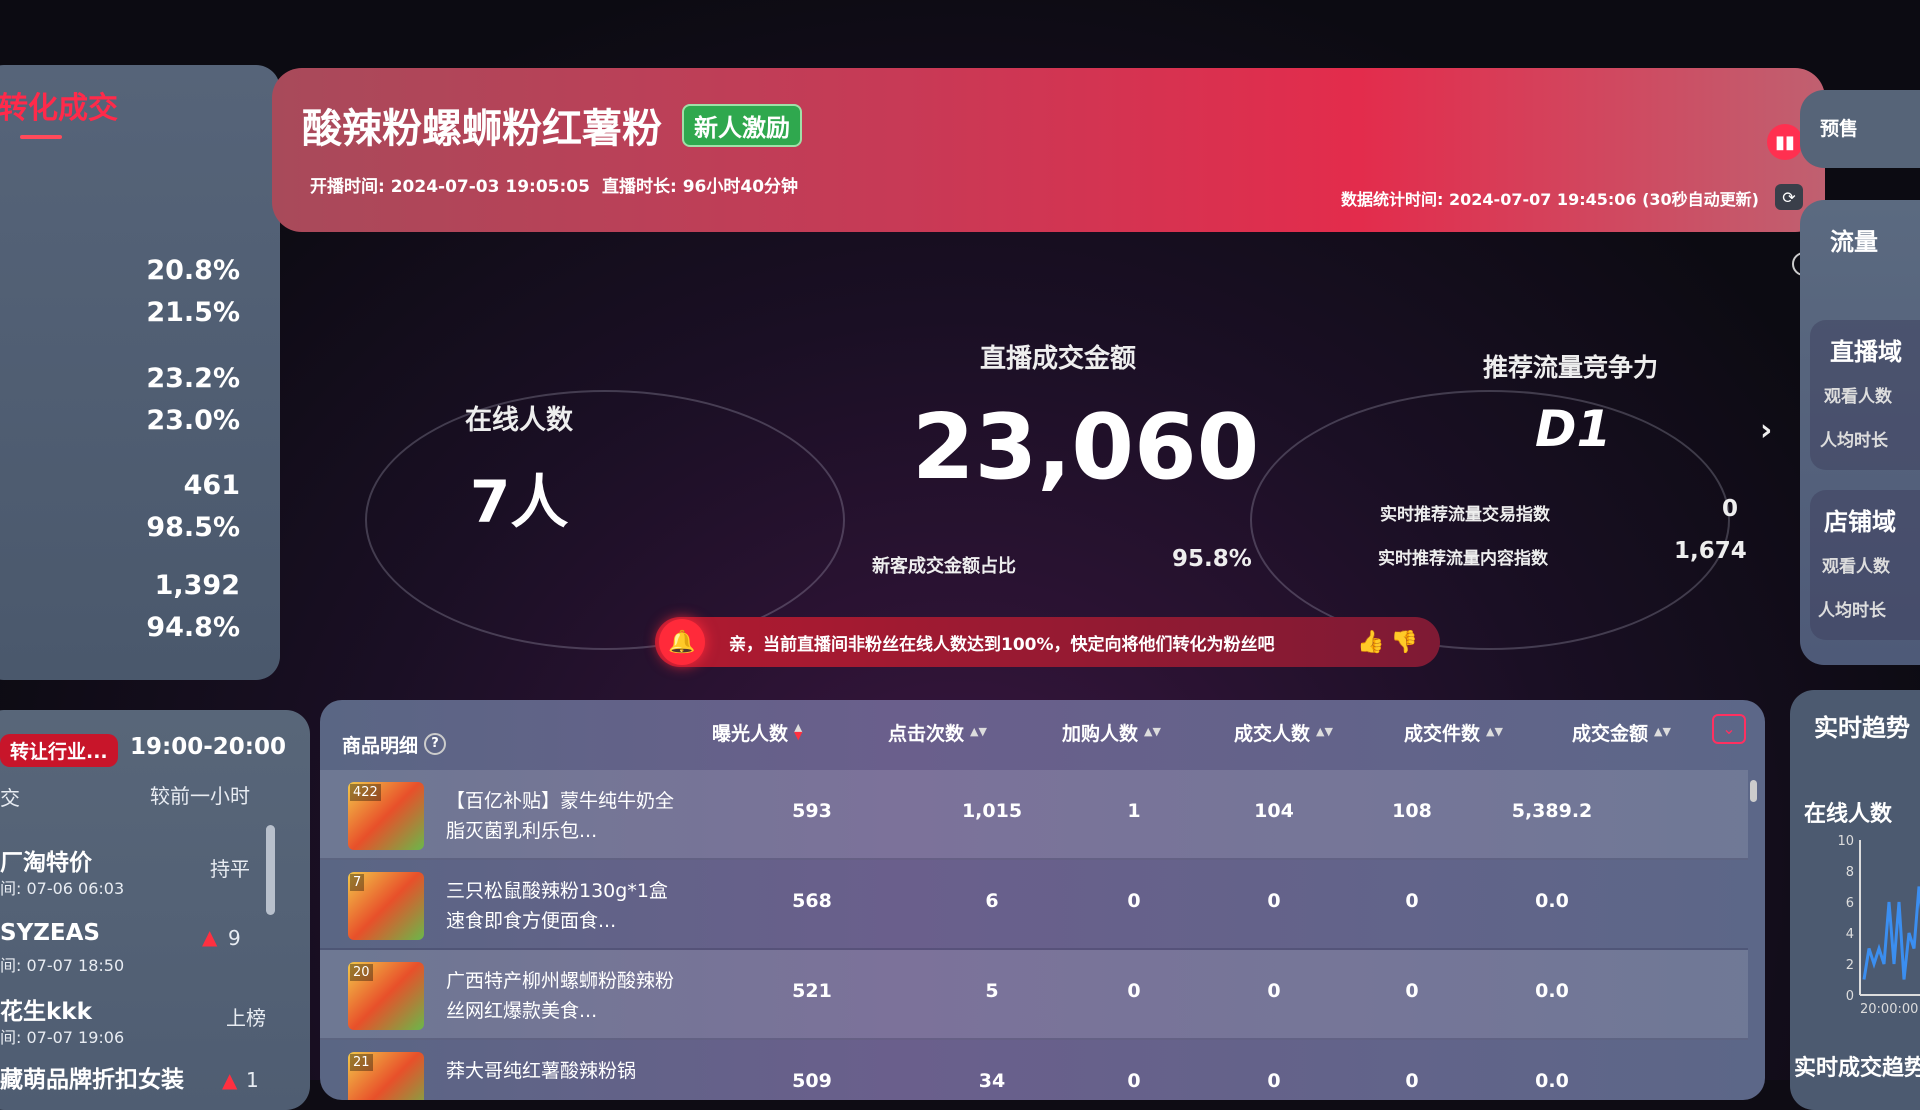 The height and width of the screenshot is (1110, 1920). I want to click on table-row: 7 三只松鼠酸辣粉130g*1盒速食即食方便面食... 568 6 0 0 0 0.0, so click(1034, 905).